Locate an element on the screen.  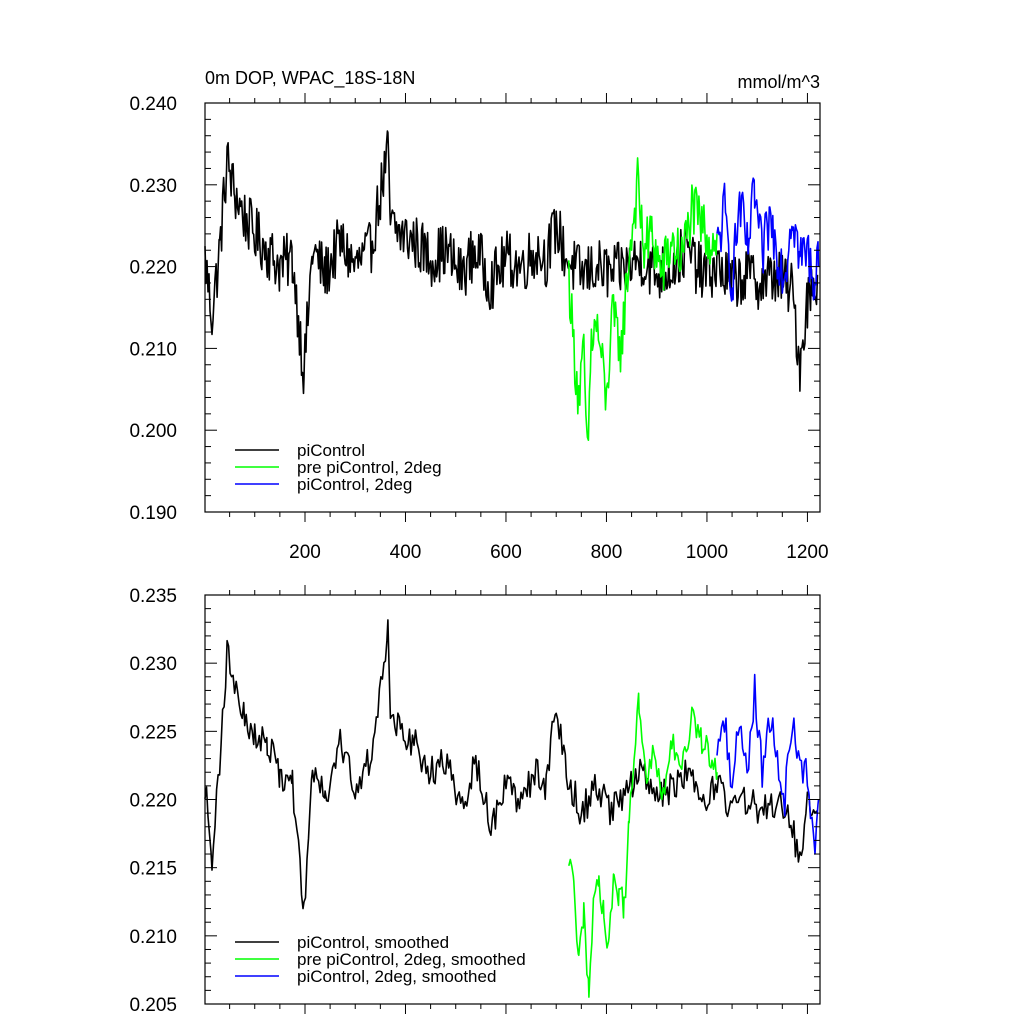
bottom-y-tick-label: 0.215 is located at coordinates (153, 869).